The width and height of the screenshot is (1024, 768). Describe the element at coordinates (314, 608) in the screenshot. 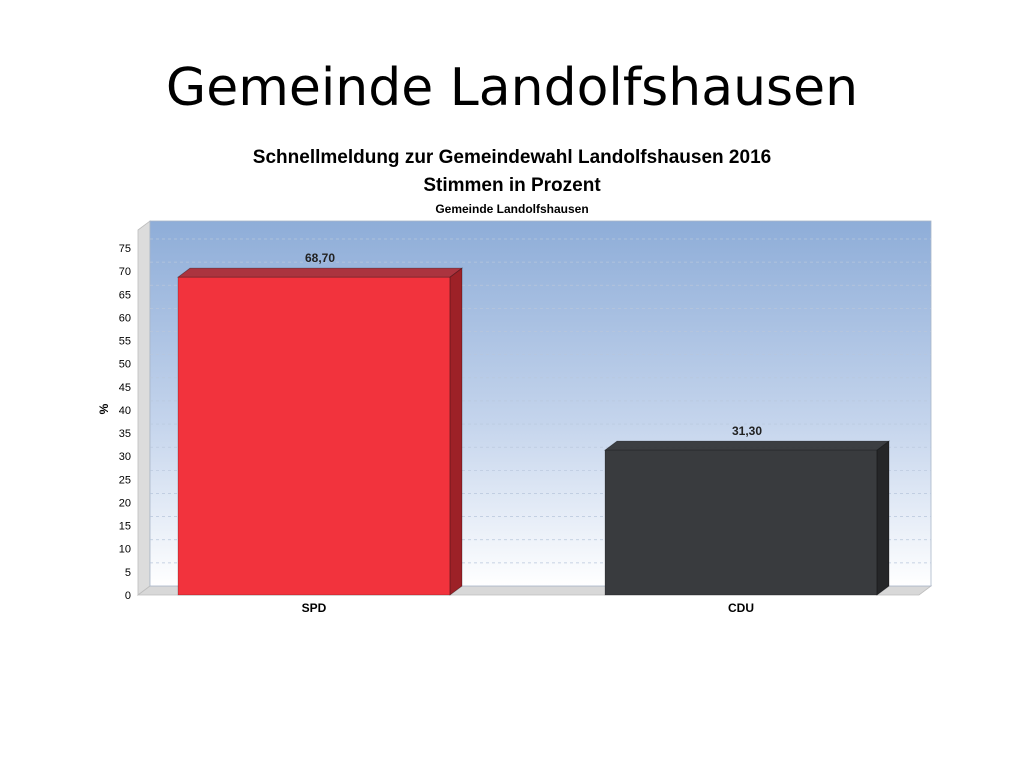

I see `x-tick-label: SPD` at that location.